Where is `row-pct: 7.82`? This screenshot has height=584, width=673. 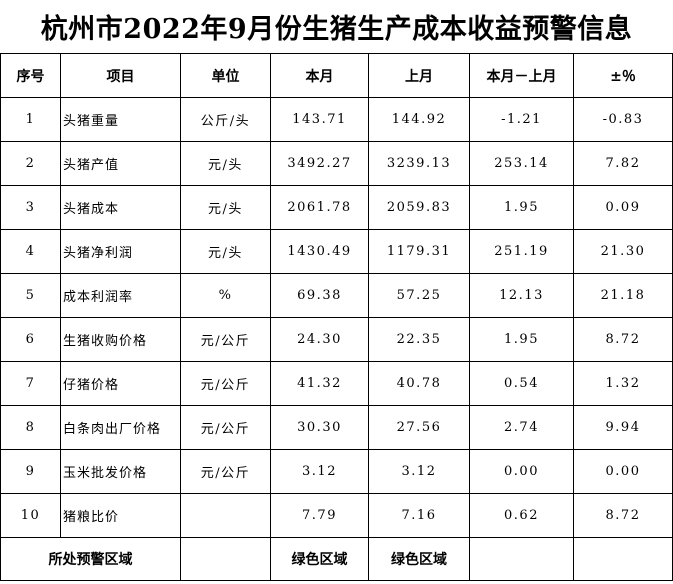 row-pct: 7.82 is located at coordinates (623, 163).